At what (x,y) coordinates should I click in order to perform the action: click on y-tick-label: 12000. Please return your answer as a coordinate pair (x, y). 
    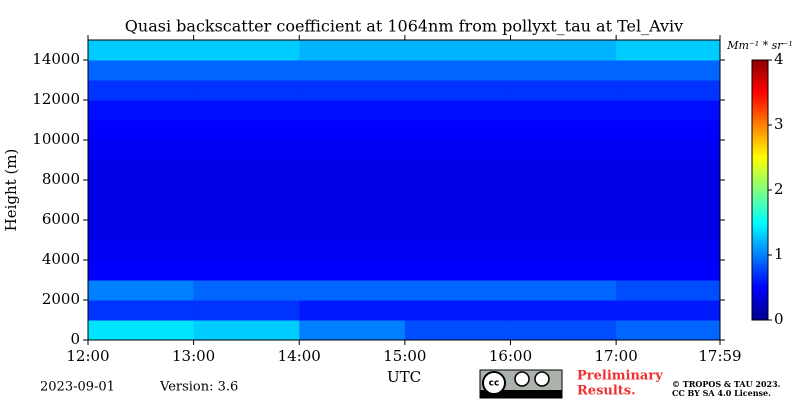
    Looking at the image, I should click on (56, 99).